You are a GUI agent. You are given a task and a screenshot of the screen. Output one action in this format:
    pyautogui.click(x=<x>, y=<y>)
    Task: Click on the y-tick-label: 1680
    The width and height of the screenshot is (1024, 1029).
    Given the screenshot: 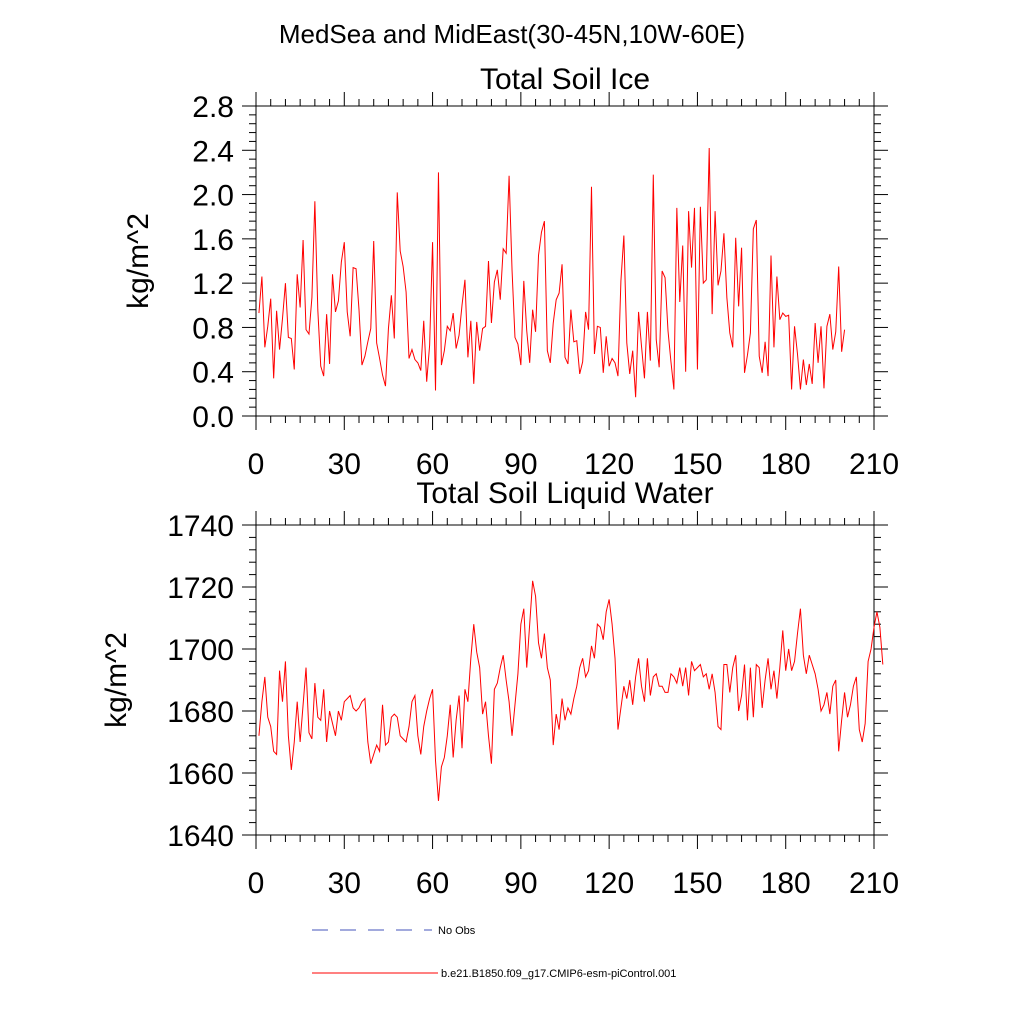 What is the action you would take?
    pyautogui.click(x=200, y=712)
    